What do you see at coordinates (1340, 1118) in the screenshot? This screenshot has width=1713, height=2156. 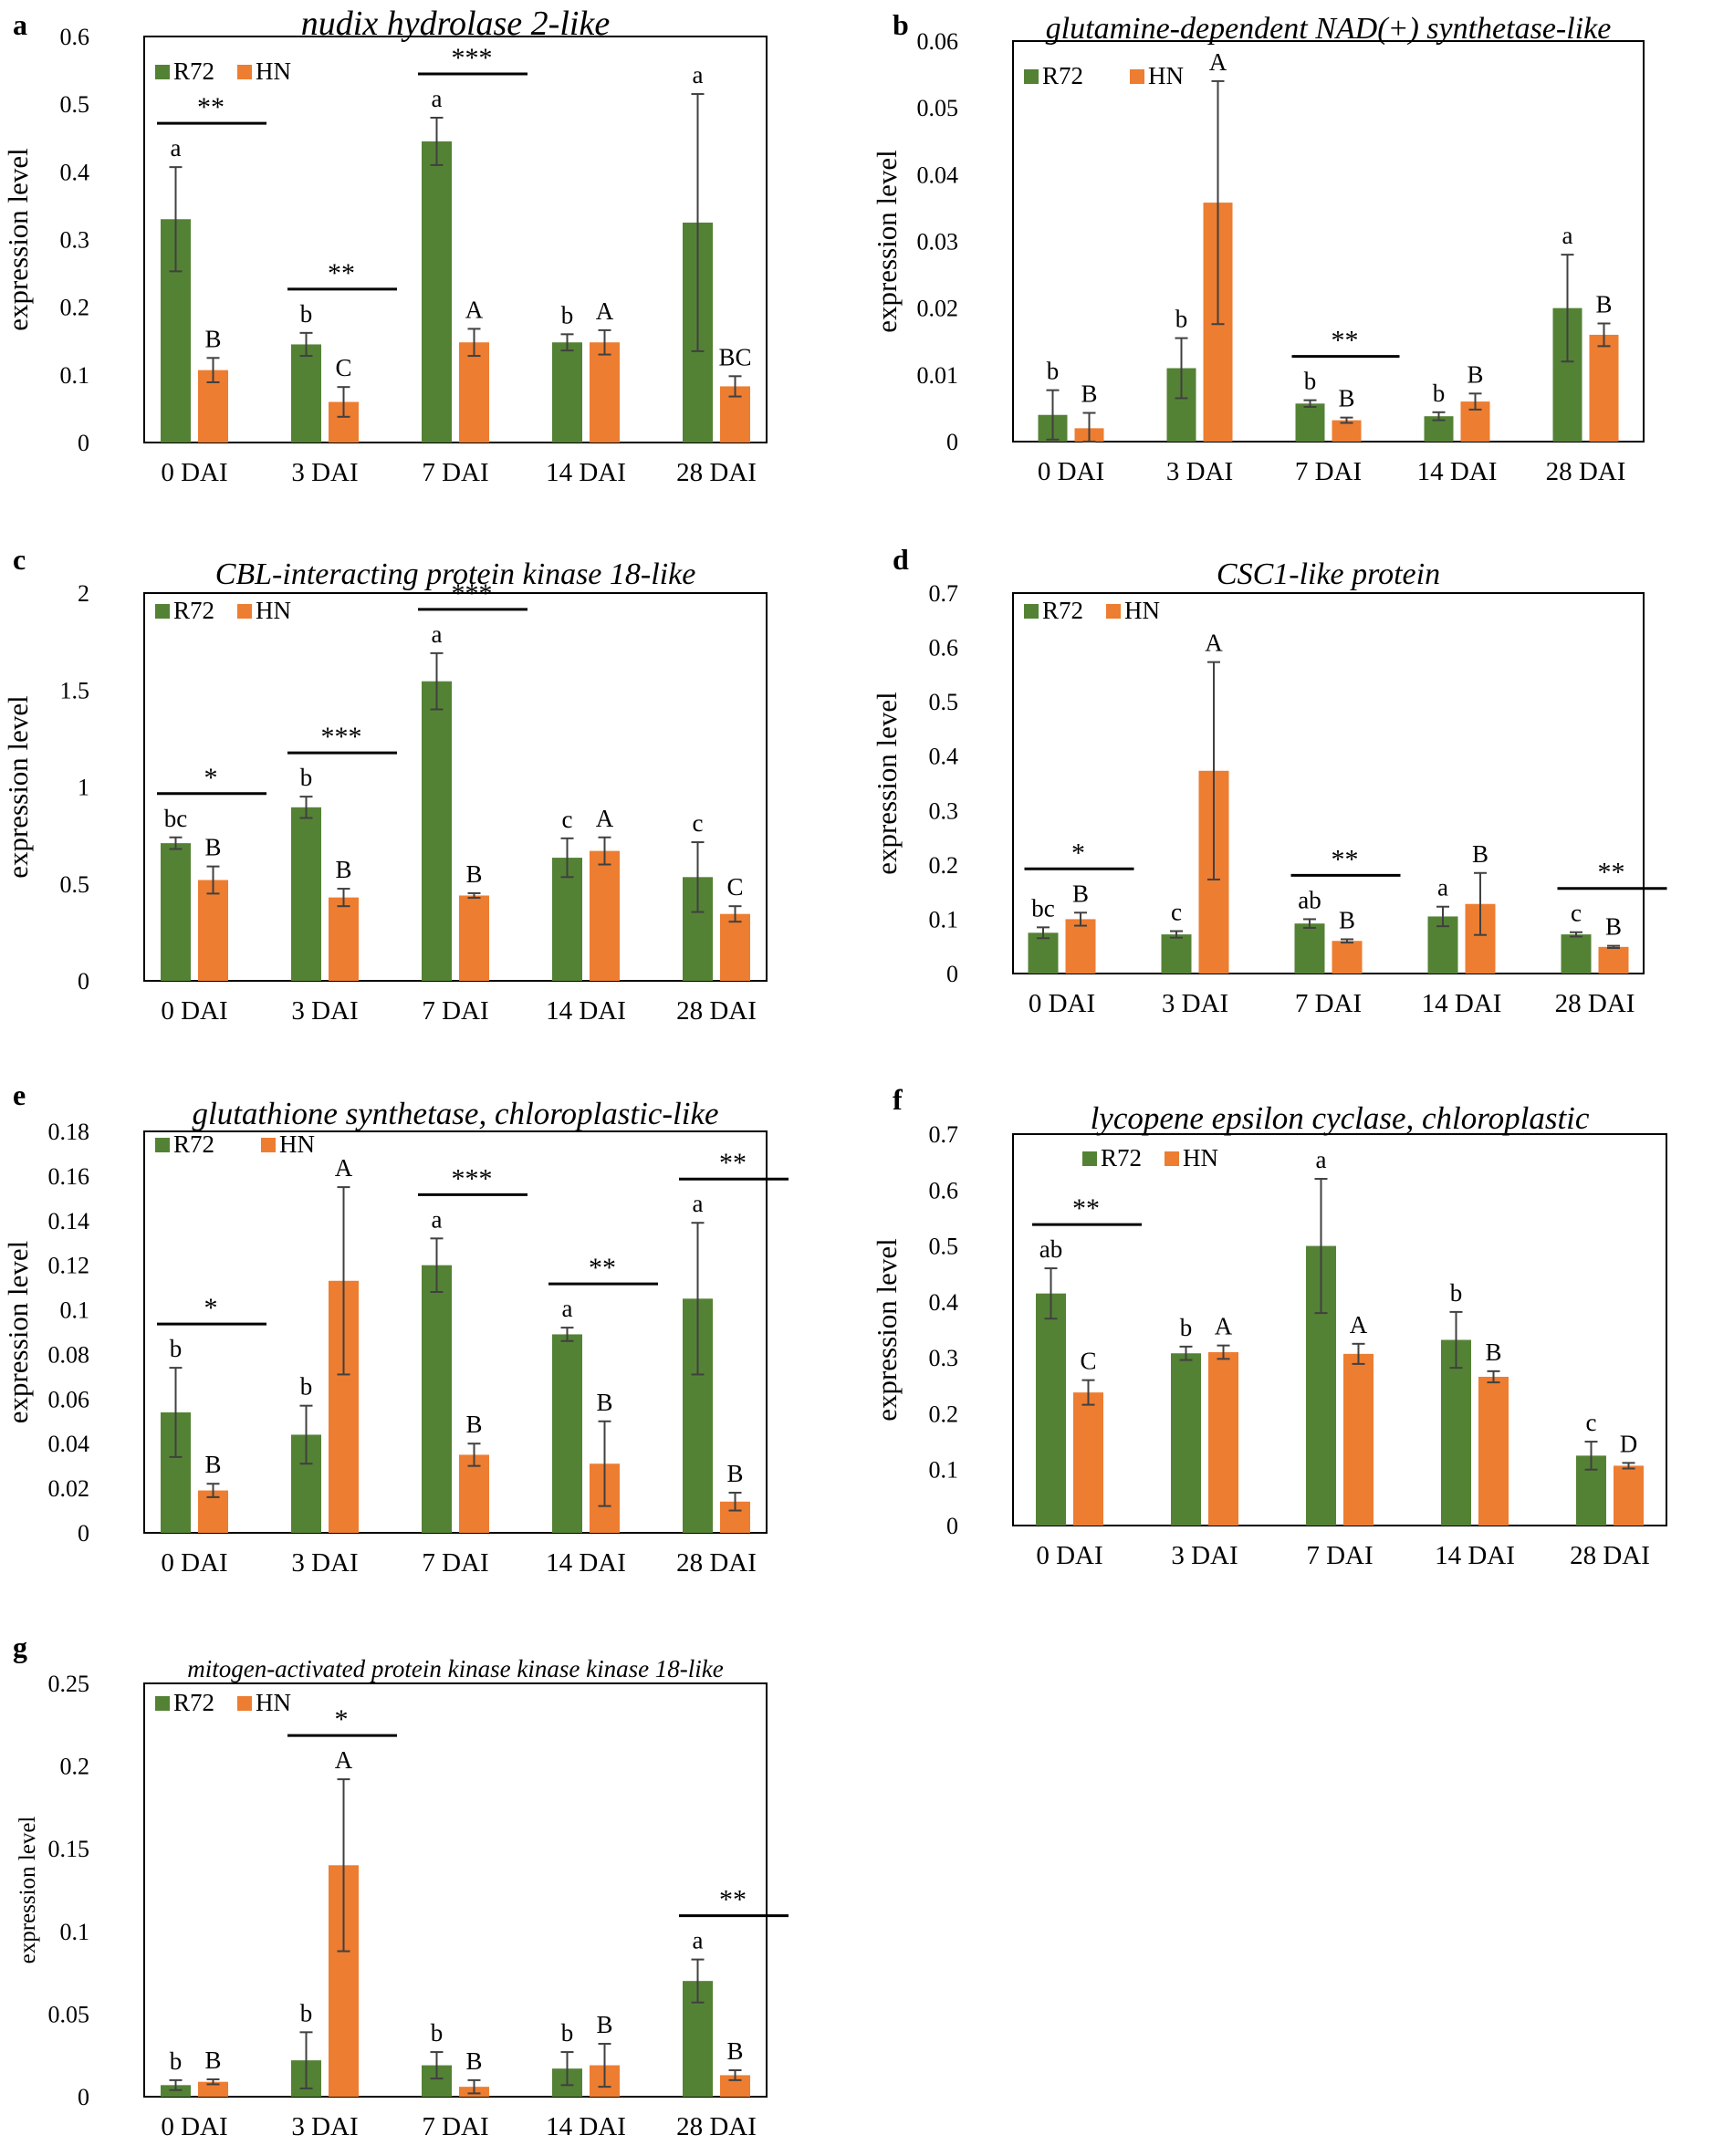 I see `chart-title: lycopene epsilon cyclase, chloroplastic` at bounding box center [1340, 1118].